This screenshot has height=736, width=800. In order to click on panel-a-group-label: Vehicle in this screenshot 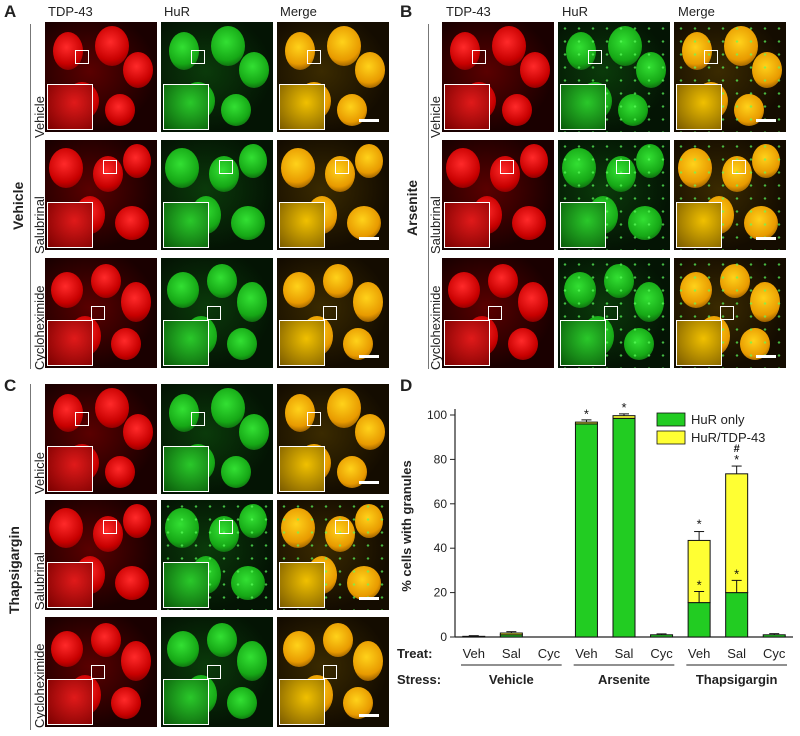, I will do `click(18, 205)`.